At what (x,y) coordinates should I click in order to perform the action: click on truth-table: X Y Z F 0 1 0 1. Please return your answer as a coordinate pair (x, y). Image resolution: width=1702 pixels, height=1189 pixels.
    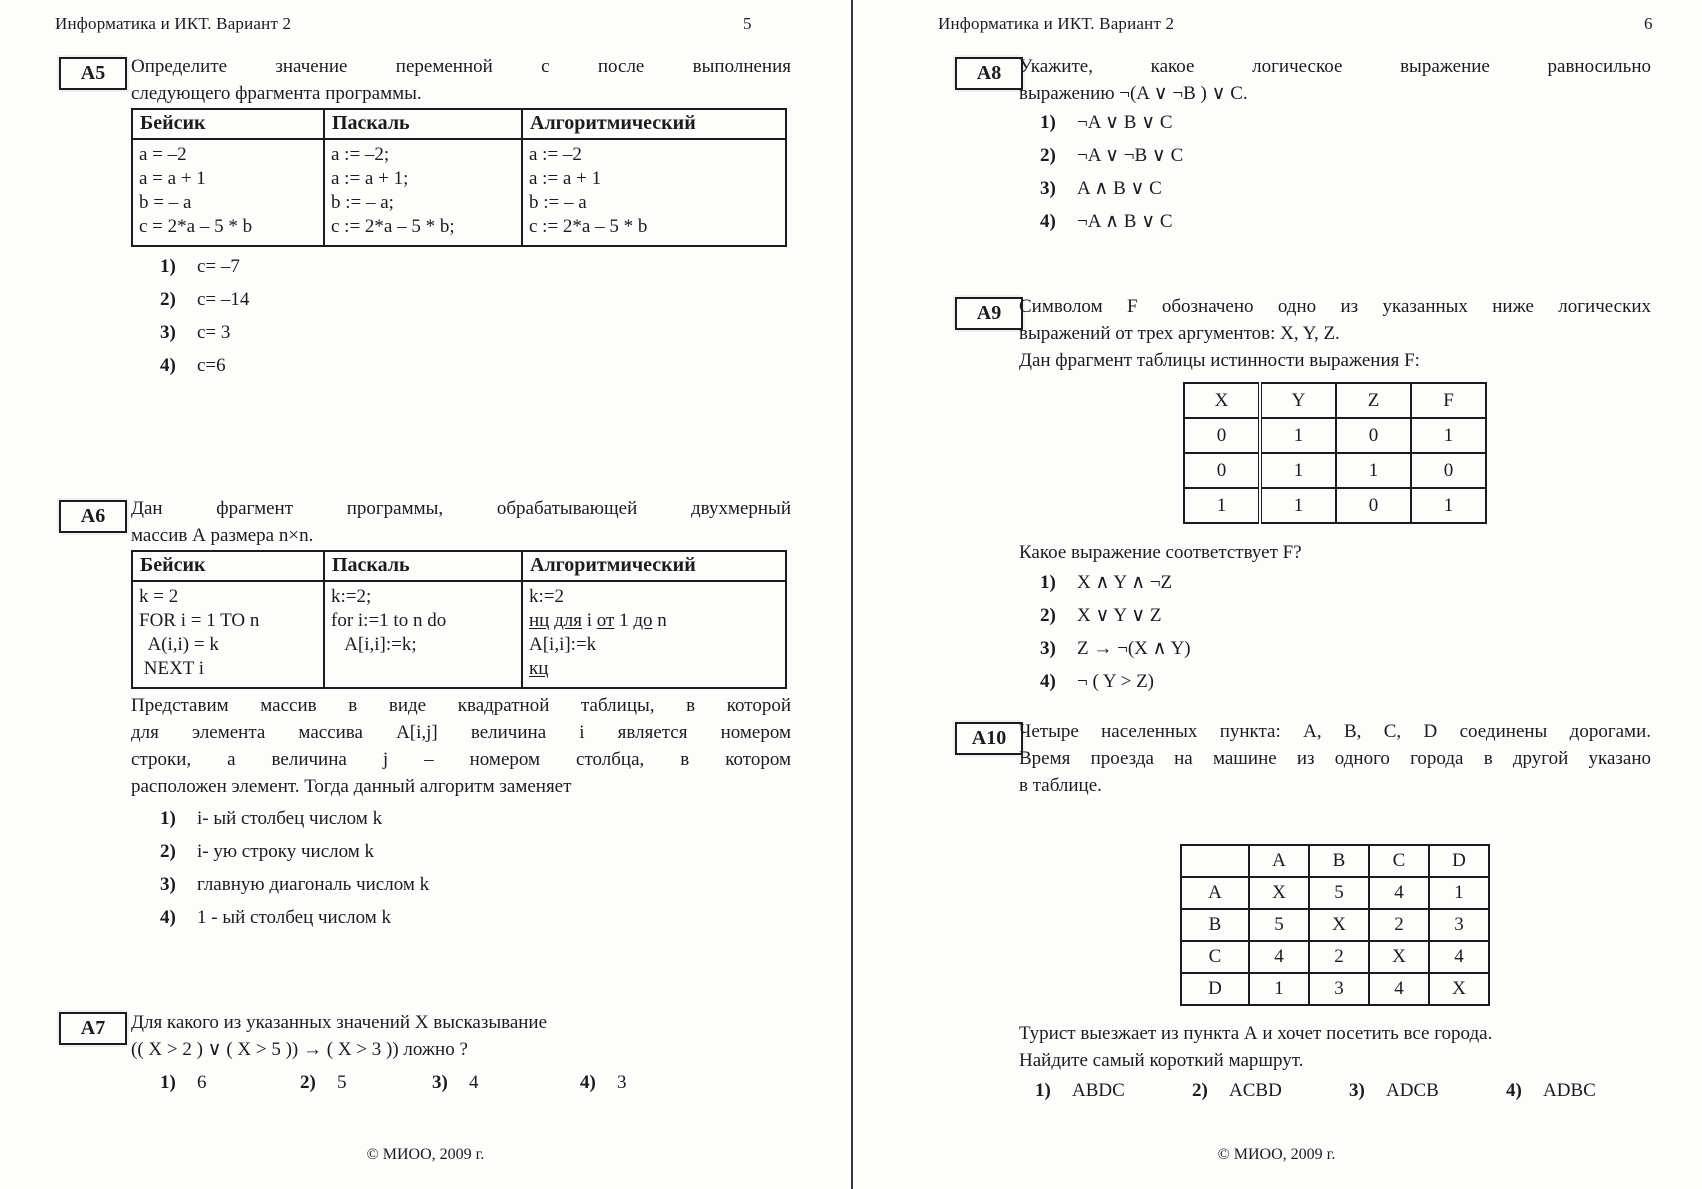
    Looking at the image, I should click on (1335, 453).